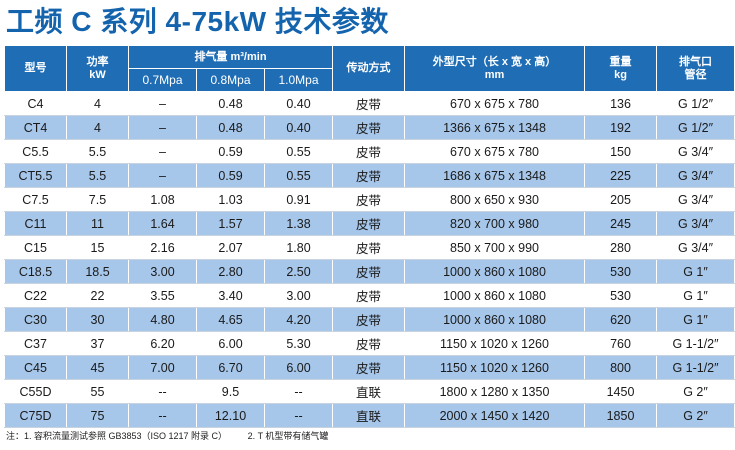 The image size is (735, 450). I want to click on cell-model: C45, so click(35, 367).